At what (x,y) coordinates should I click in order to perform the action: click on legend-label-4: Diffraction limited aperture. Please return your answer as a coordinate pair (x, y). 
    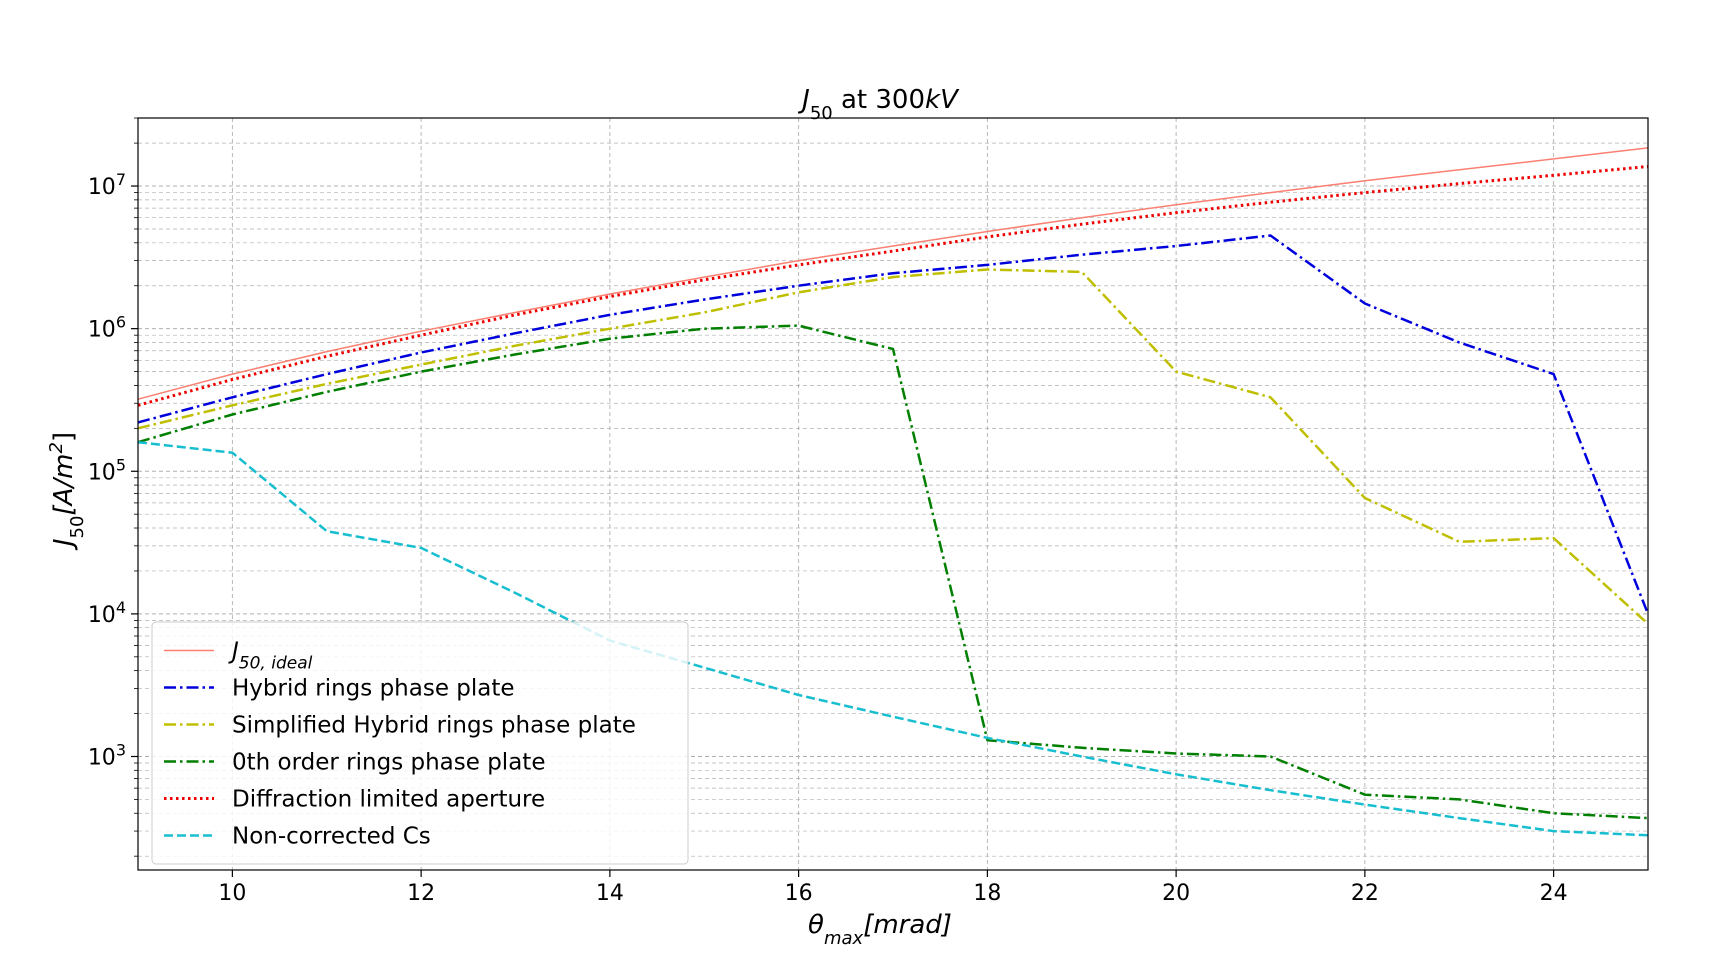
    Looking at the image, I should click on (388, 800).